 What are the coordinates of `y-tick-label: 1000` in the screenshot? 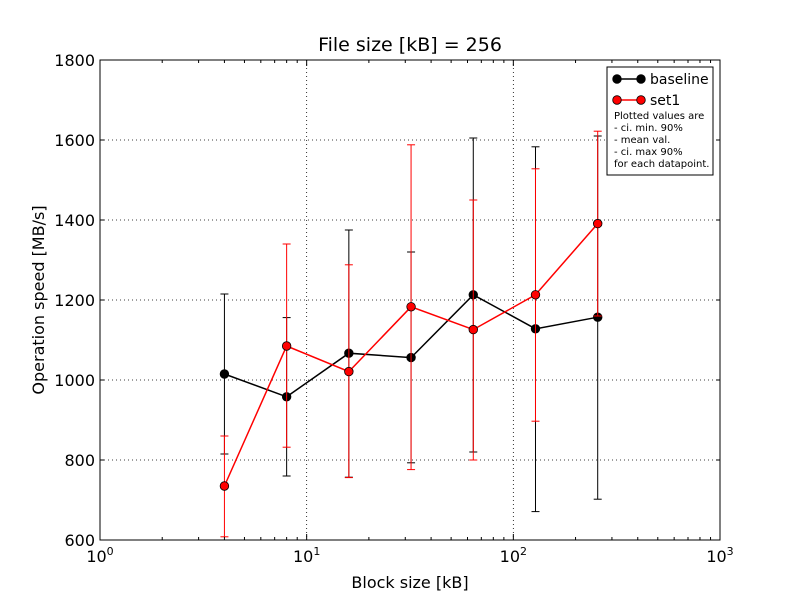 It's located at (74, 380).